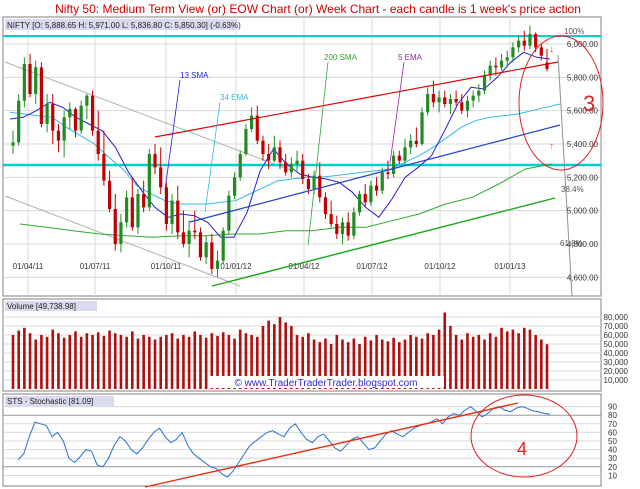 Image resolution: width=640 pixels, height=489 pixels. Describe the element at coordinates (41, 306) in the screenshot. I see `volume-header: Volume [49,738.98]` at that location.